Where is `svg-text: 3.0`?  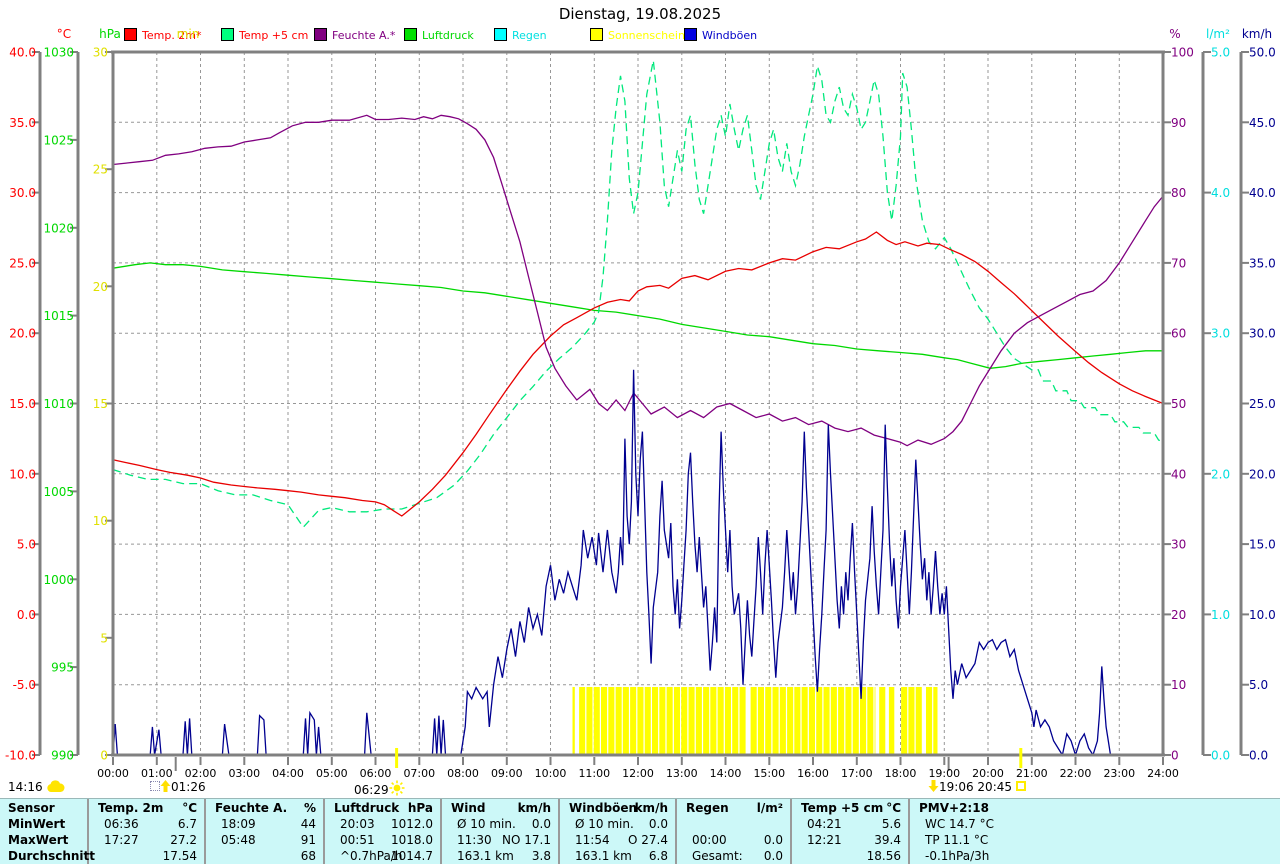 svg-text: 3.0 is located at coordinates (1220, 334).